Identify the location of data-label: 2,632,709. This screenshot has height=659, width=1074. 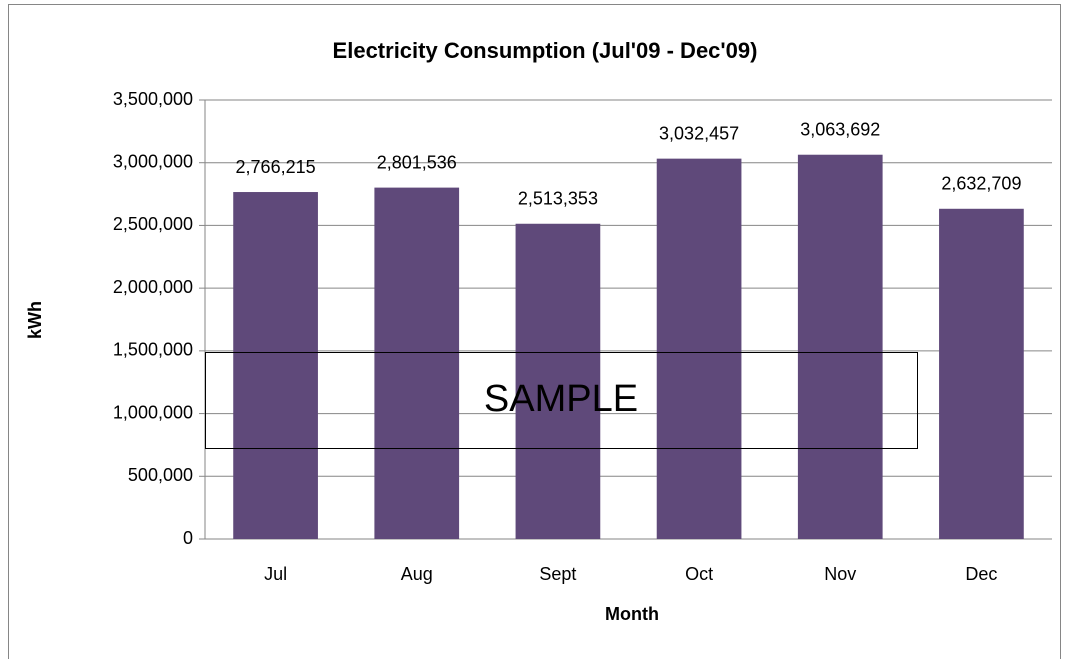
(981, 184).